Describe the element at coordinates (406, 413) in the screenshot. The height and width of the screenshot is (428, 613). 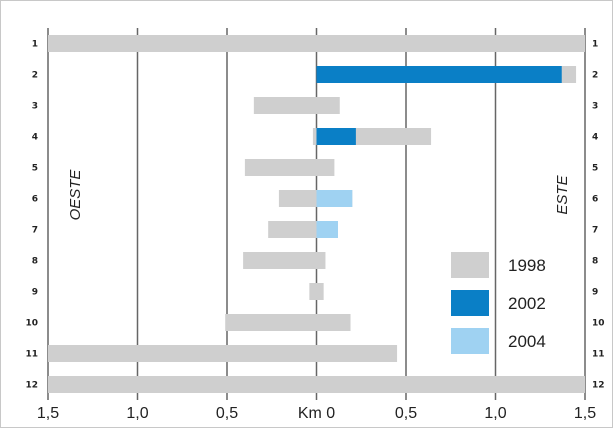
I see `x-tick-label-4: 0,5` at that location.